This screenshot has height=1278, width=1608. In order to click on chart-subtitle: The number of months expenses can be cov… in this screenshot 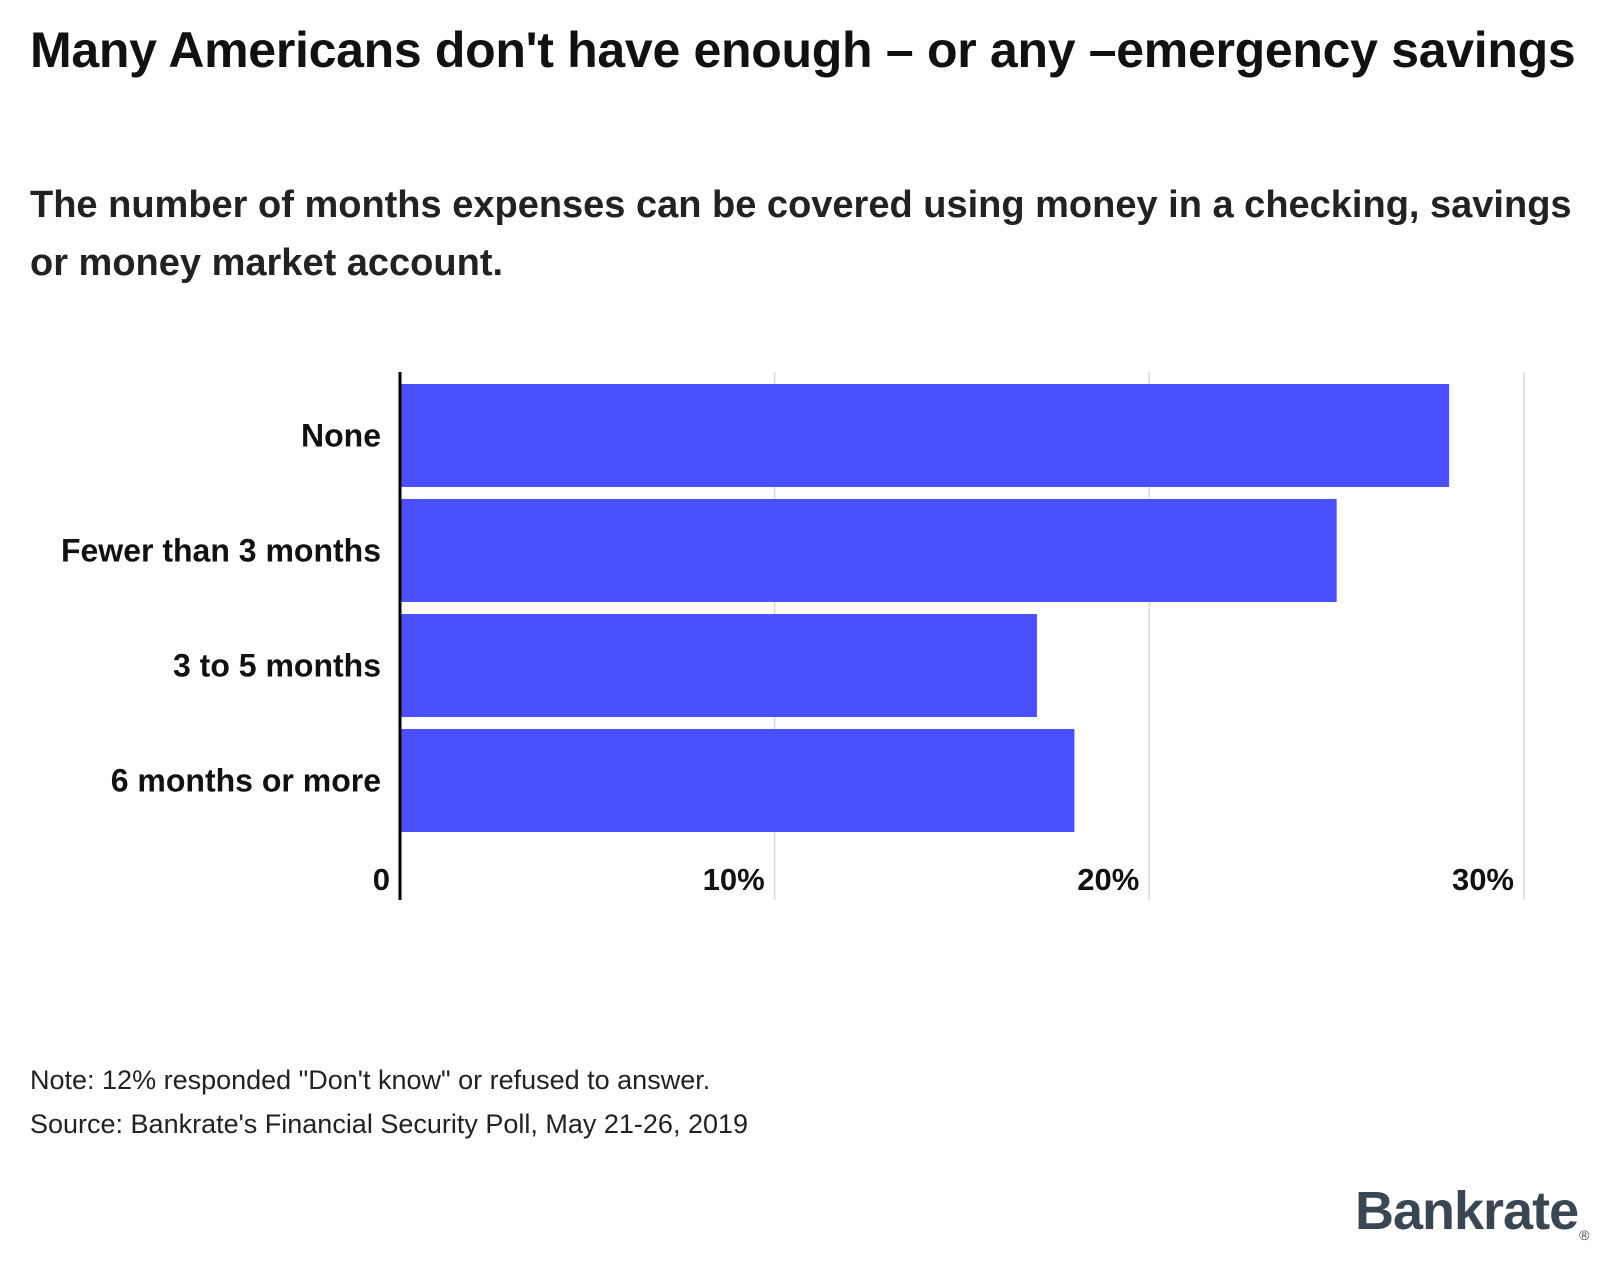, I will do `click(801, 234)`.